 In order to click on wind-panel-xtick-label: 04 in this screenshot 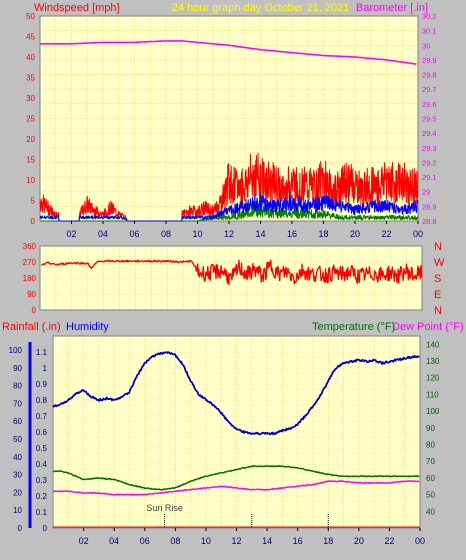, I will do `click(103, 234)`.